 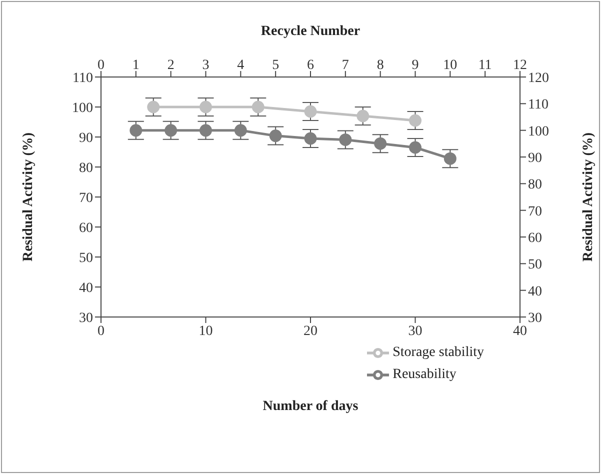 I want to click on x-tick-label: 40, so click(x=520, y=331).